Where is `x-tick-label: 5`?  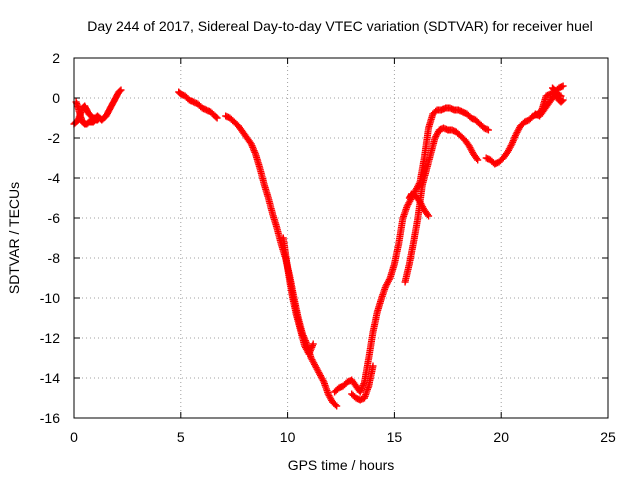
x-tick-label: 5 is located at coordinates (181, 437).